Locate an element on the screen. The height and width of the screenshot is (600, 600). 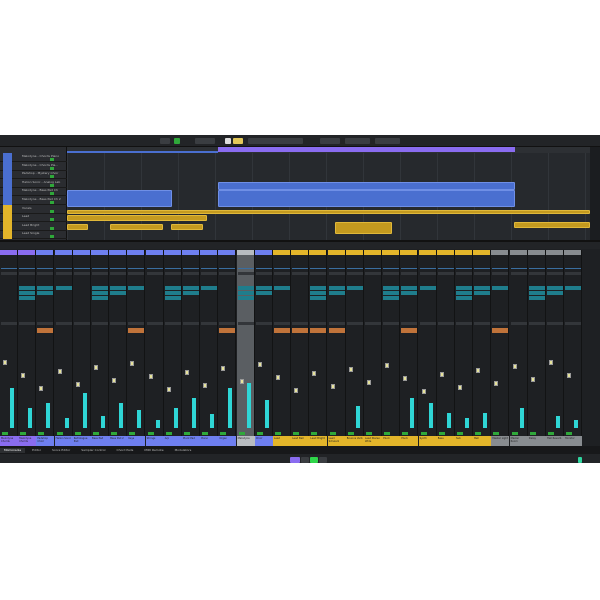
track-row: Melodyne - Bass Pad Ch 2 is located at coordinates (33, 200).